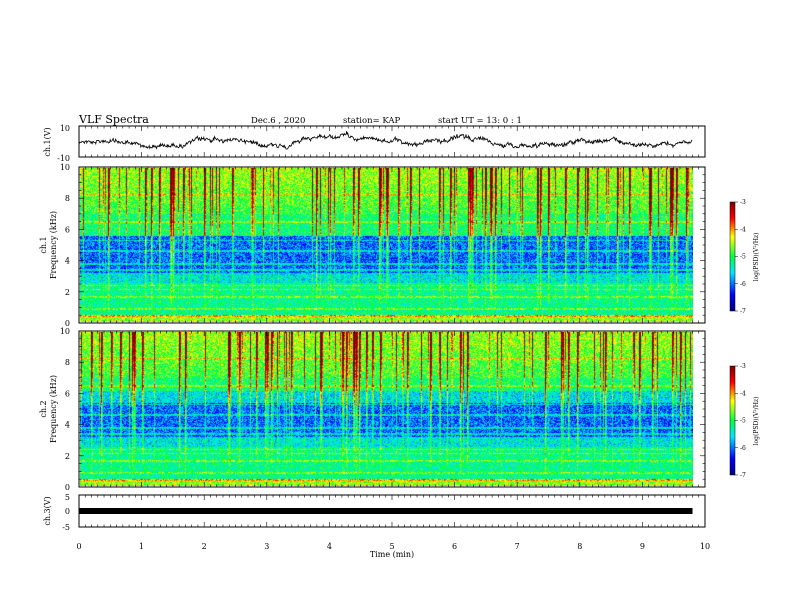  What do you see at coordinates (78, 546) in the screenshot?
I see `time-tick-label: 0` at bounding box center [78, 546].